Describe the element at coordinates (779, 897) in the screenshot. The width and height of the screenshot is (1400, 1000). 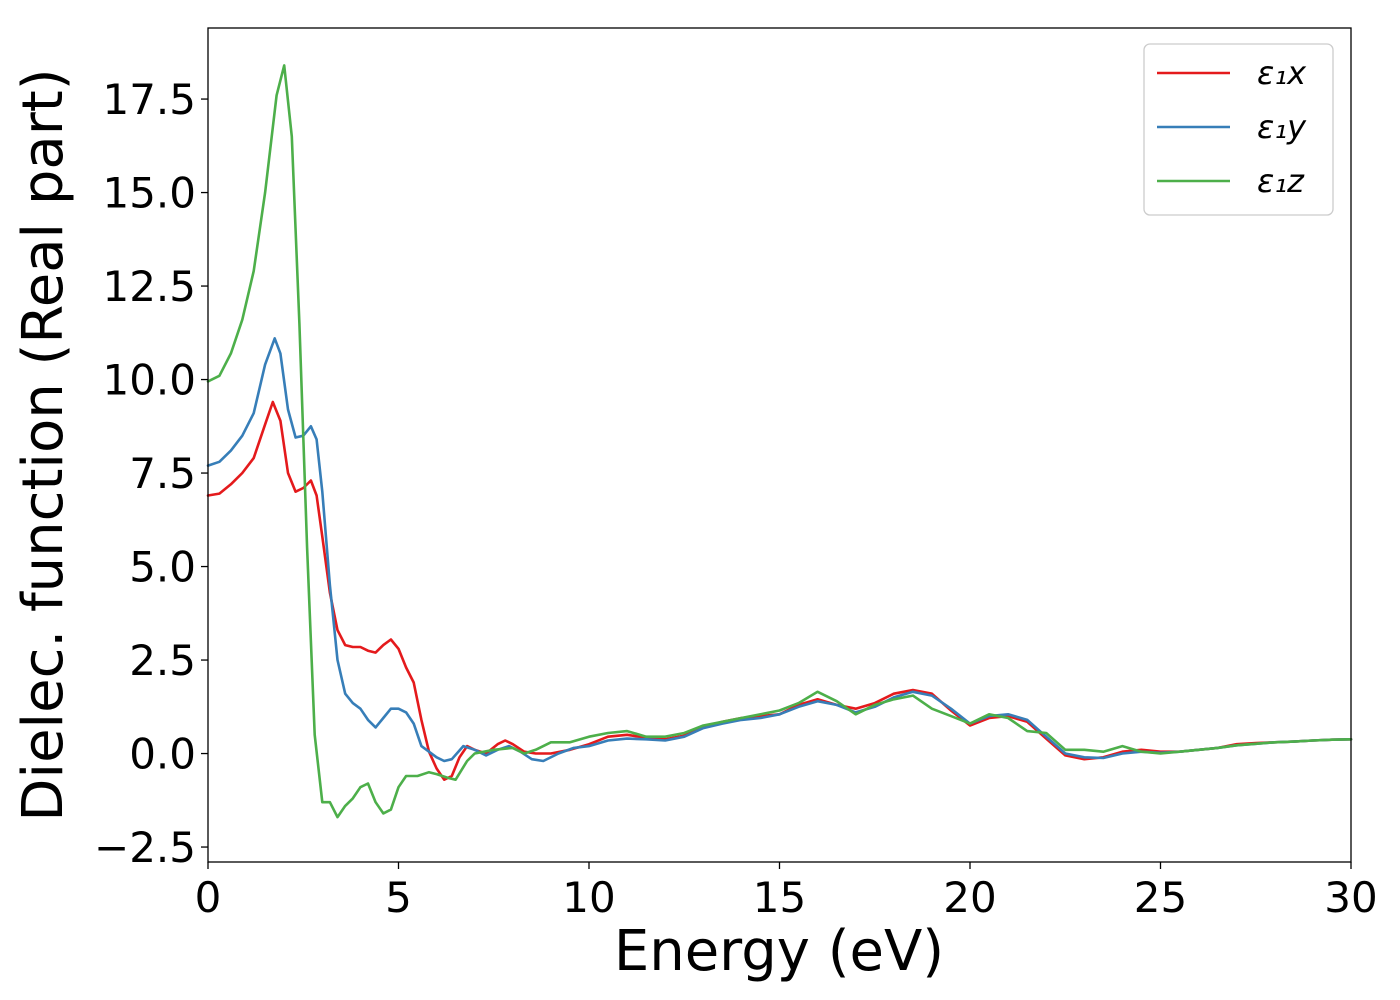
I see `x-tick-label: 15` at that location.